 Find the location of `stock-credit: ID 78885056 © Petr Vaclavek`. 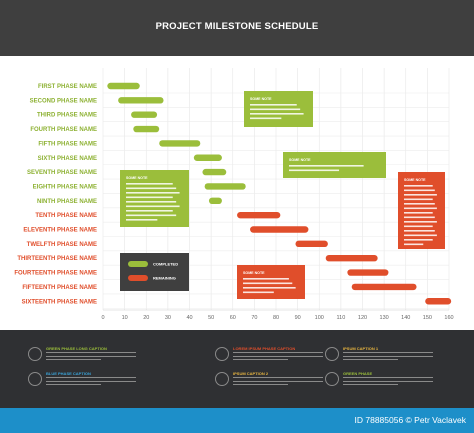

stock-credit: ID 78885056 © Petr Vaclavek is located at coordinates (410, 420).